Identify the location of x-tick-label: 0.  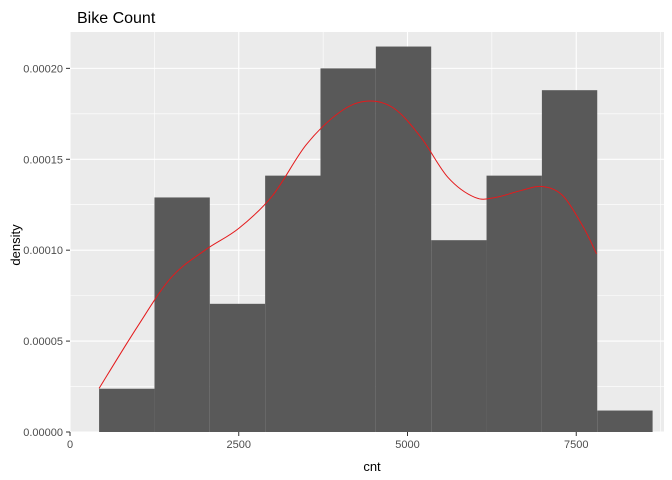
(70, 445).